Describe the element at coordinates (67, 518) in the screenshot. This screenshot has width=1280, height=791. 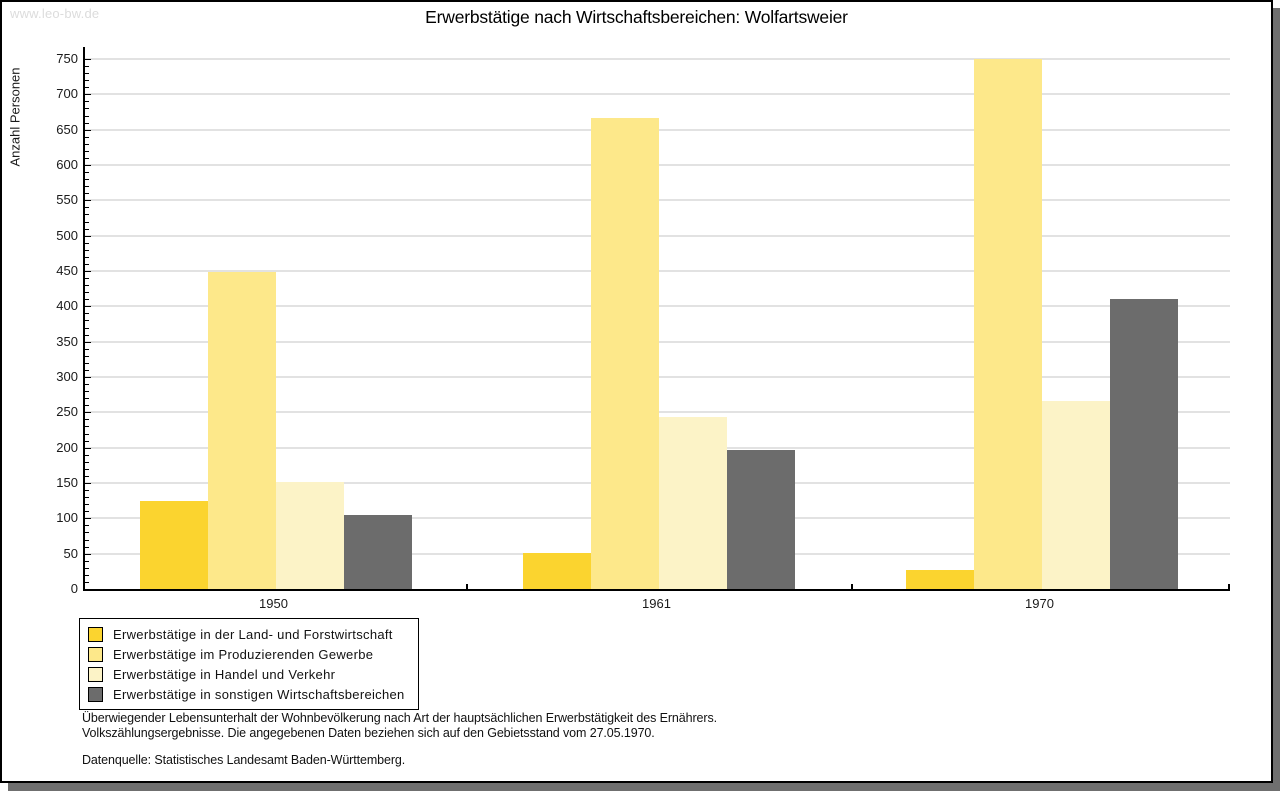
I see `y-axis-tick-label: 100` at that location.